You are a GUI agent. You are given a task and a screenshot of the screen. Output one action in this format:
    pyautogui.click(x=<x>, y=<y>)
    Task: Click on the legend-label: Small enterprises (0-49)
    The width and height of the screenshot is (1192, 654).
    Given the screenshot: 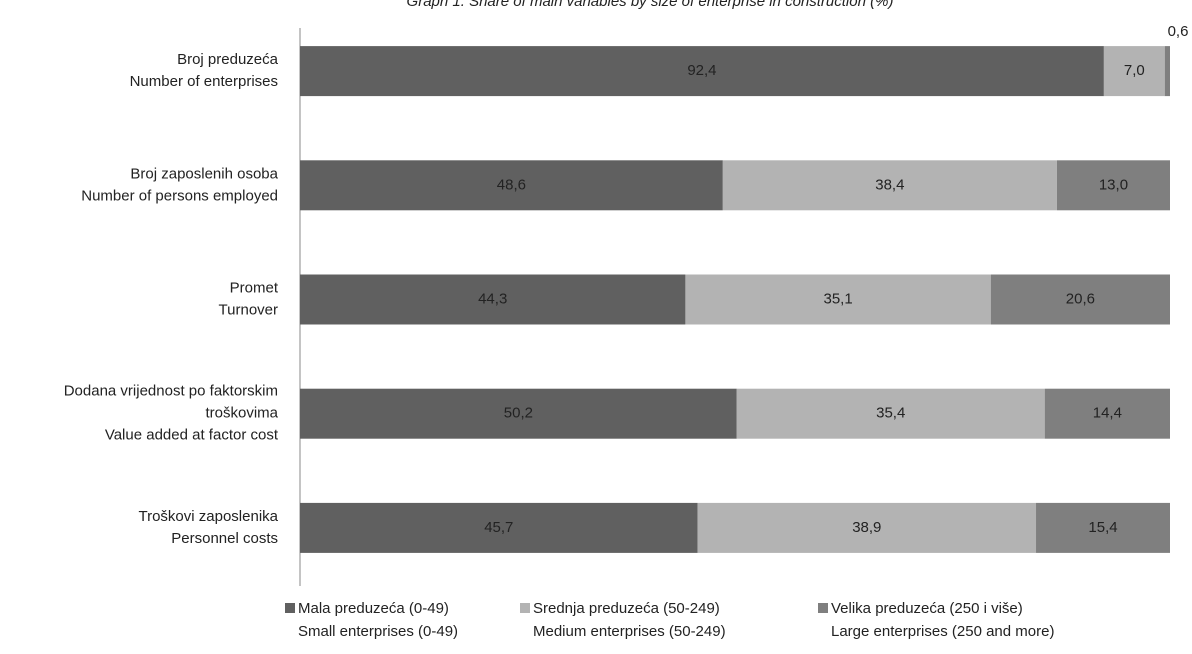 What is the action you would take?
    pyautogui.click(x=378, y=631)
    